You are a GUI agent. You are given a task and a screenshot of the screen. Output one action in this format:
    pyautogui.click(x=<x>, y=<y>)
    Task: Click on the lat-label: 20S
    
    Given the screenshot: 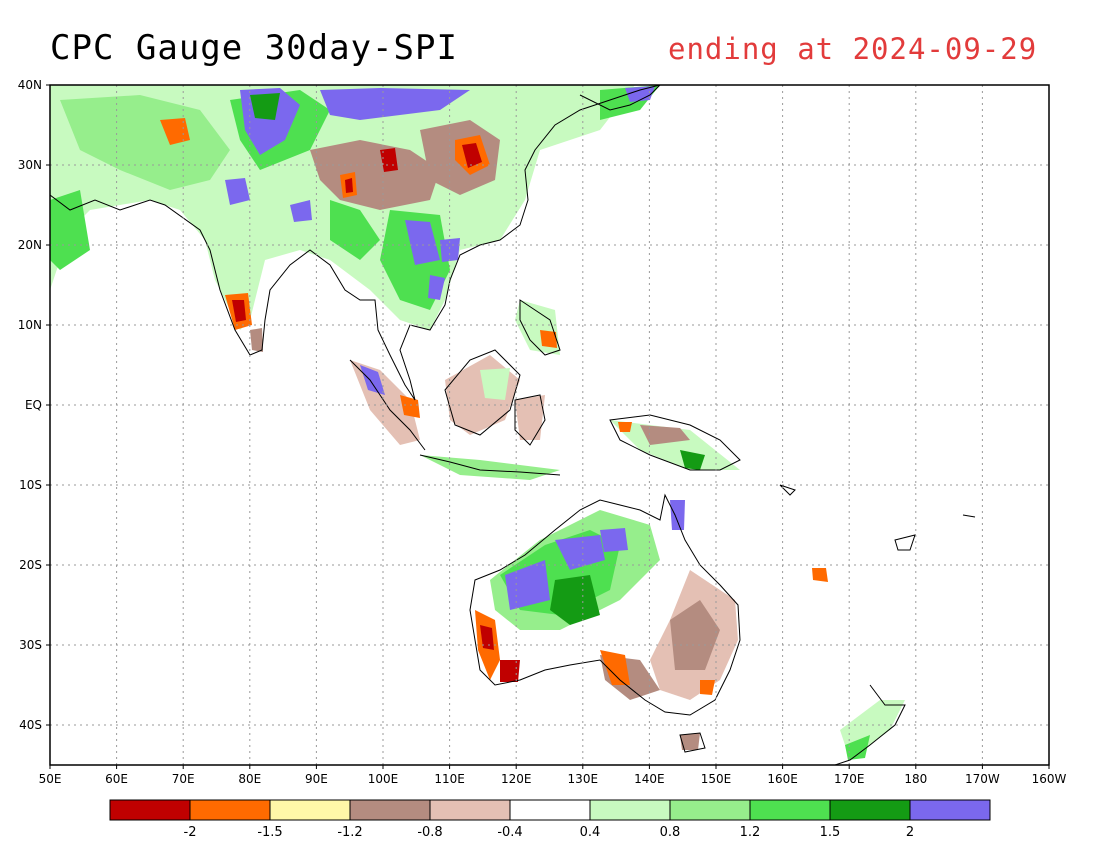 What is the action you would take?
    pyautogui.click(x=30, y=565)
    